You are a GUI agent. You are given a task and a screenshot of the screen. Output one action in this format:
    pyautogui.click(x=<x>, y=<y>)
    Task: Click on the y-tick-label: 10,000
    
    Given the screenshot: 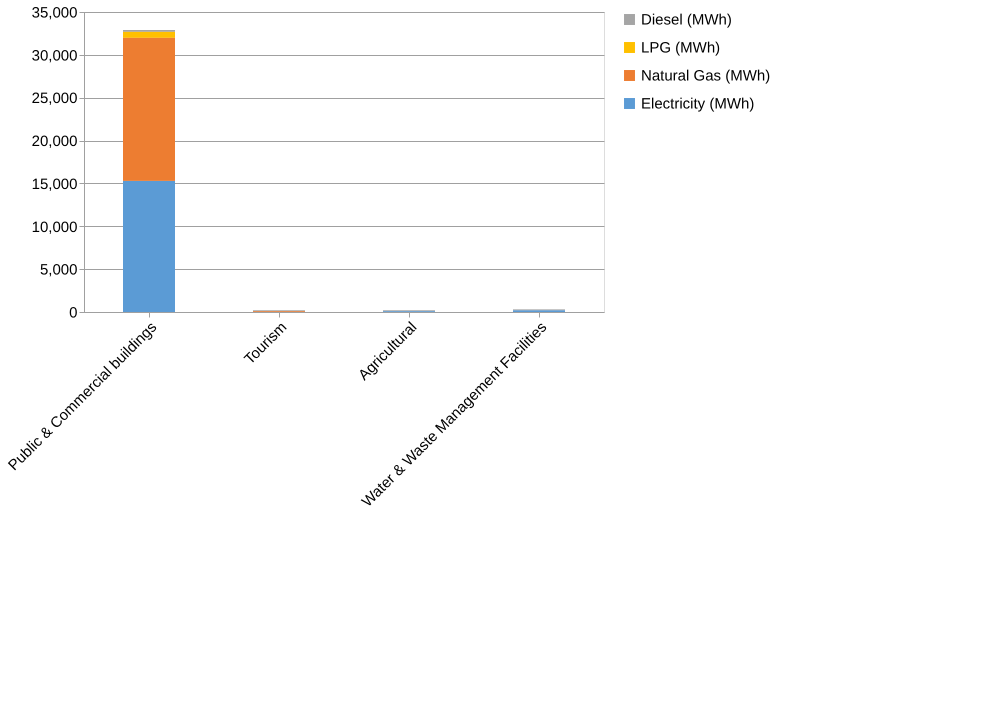 What is the action you would take?
    pyautogui.click(x=55, y=227)
    